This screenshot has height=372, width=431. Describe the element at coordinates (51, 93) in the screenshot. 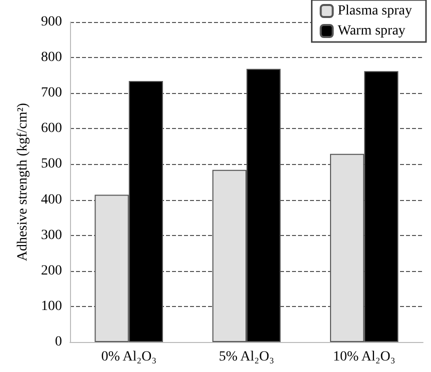

I see `y-tick-label: 700` at that location.